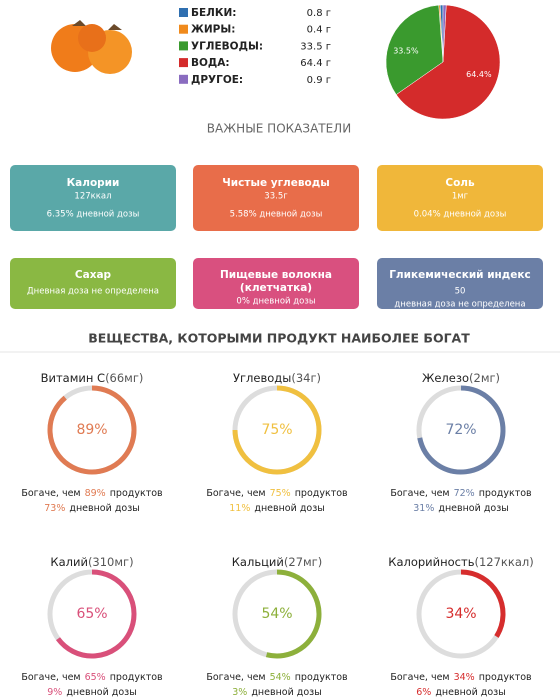  I want to click on daily-text: 11% дневной дозы, so click(277, 508).